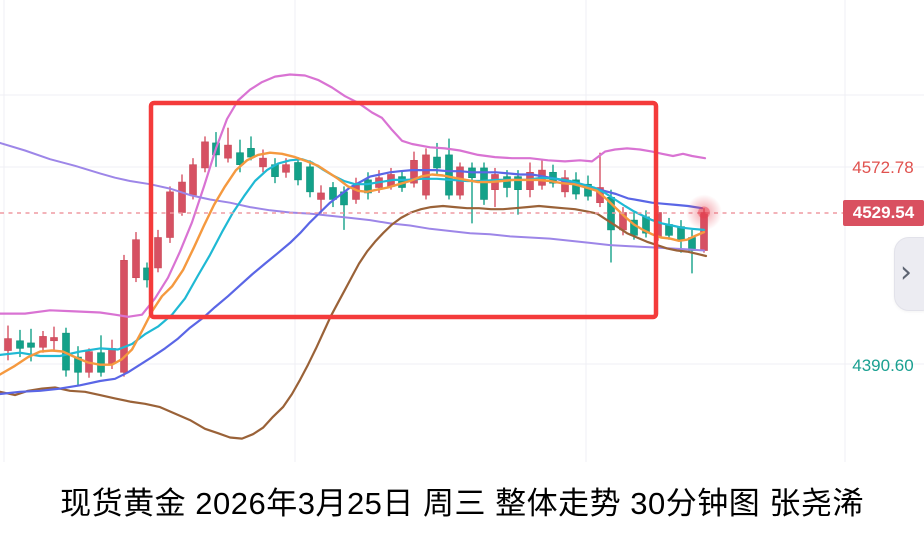  What do you see at coordinates (883, 213) in the screenshot?
I see `current-price-tag: 4529.54` at bounding box center [883, 213].